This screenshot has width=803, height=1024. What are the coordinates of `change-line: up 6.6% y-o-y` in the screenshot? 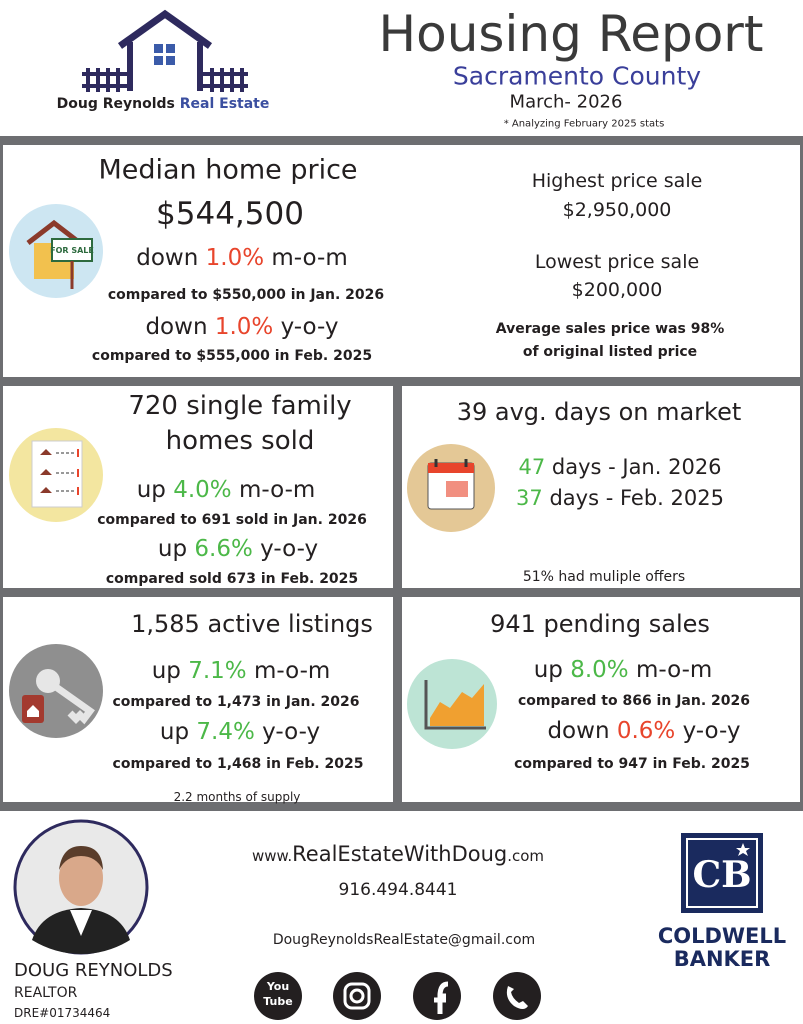 It's located at (238, 549).